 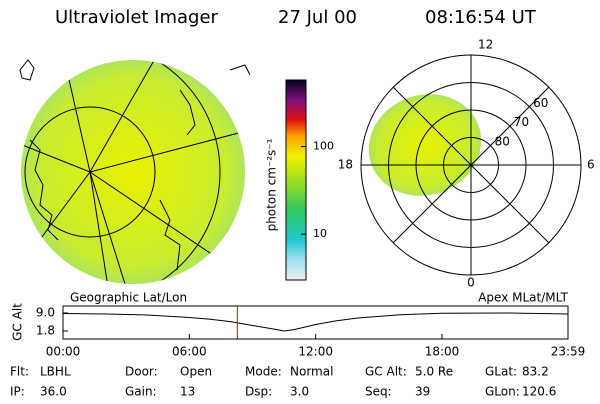 I want to click on y-tick-label: 9.0, so click(x=45, y=313).